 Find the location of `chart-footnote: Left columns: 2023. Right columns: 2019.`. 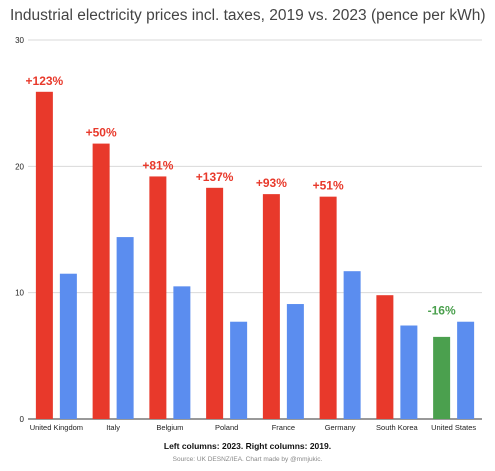

chart-footnote: Left columns: 2023. Right columns: 2019. is located at coordinates (247, 446).